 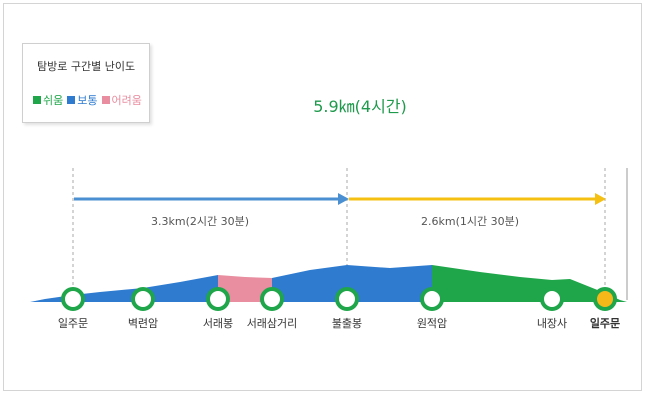 I want to click on stop-1: 일주문, so click(x=73, y=308).